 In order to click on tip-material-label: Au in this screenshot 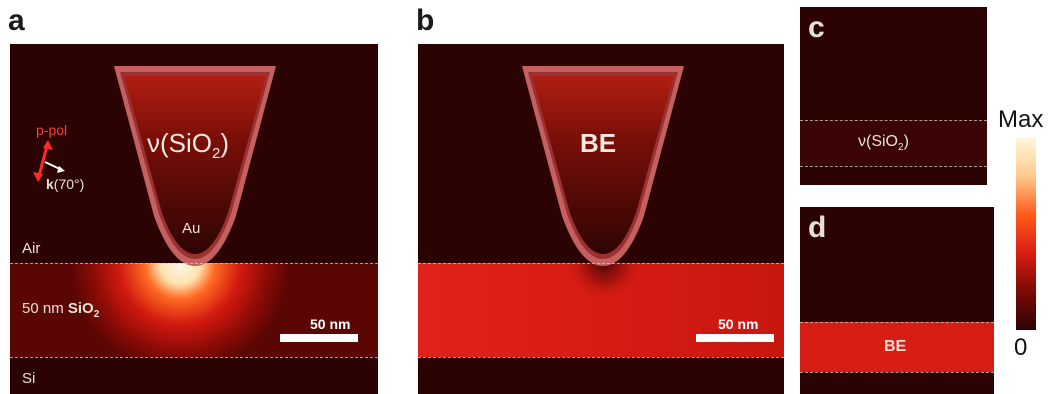, I will do `click(191, 228)`.